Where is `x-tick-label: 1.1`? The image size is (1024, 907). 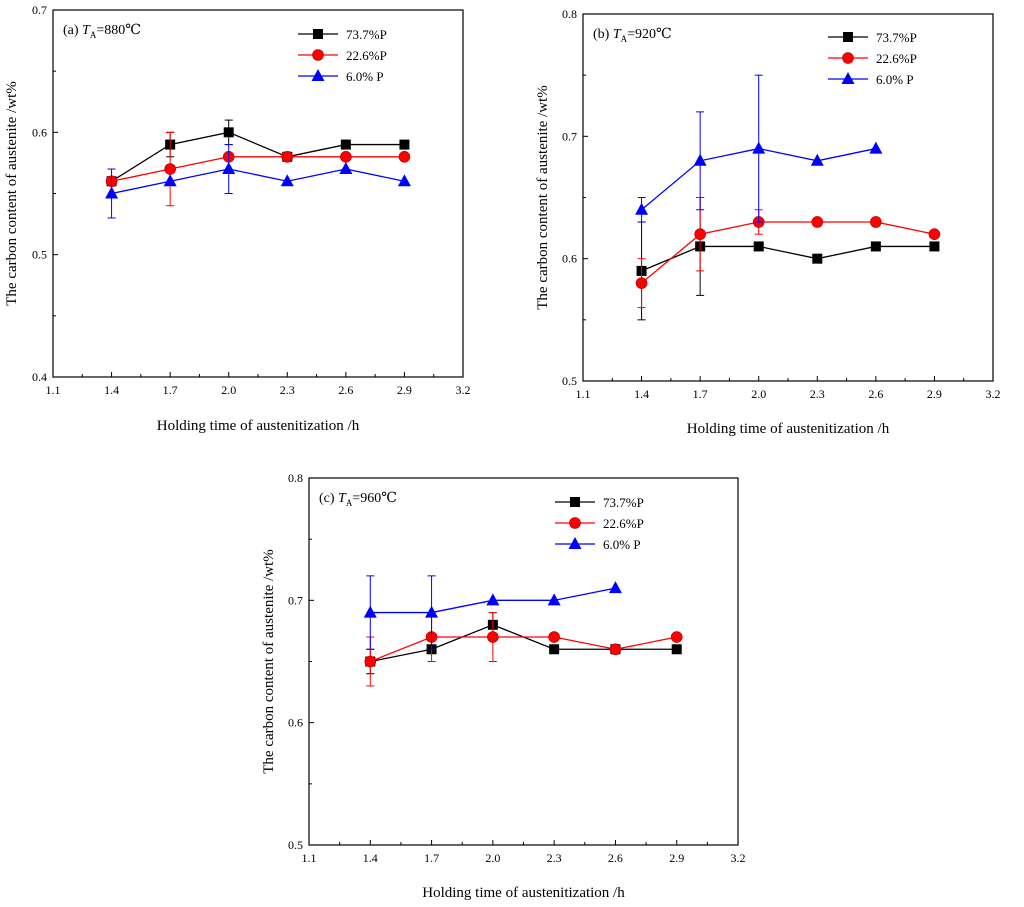
x-tick-label: 1.1 is located at coordinates (583, 394).